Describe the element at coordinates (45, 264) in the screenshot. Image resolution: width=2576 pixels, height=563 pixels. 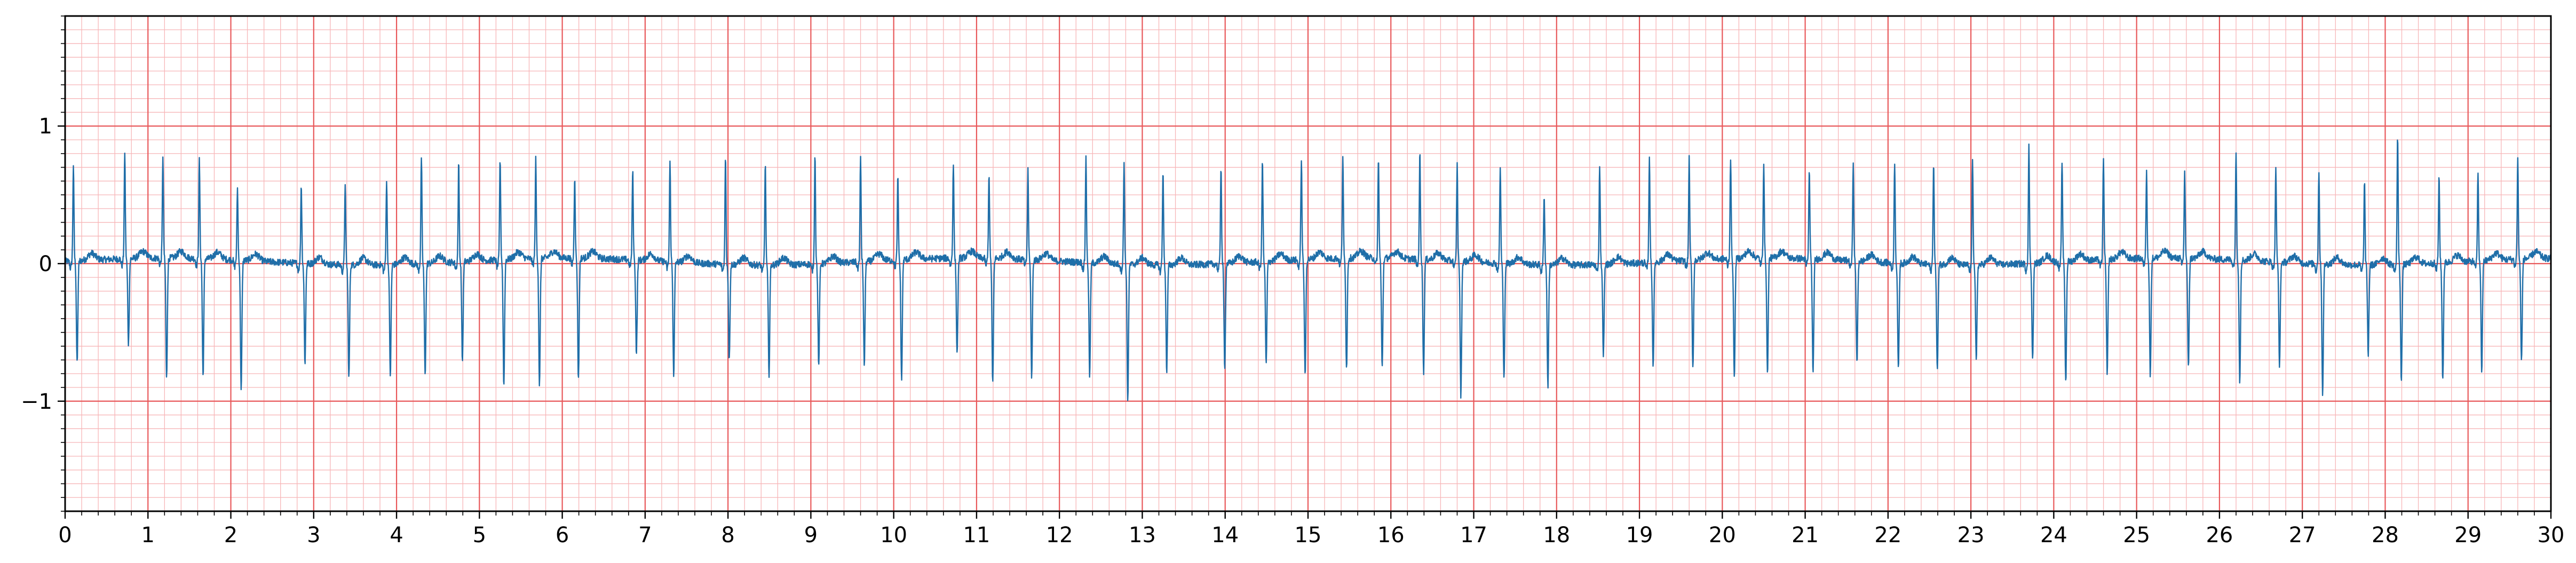
I see `y-tick-label: 0` at that location.